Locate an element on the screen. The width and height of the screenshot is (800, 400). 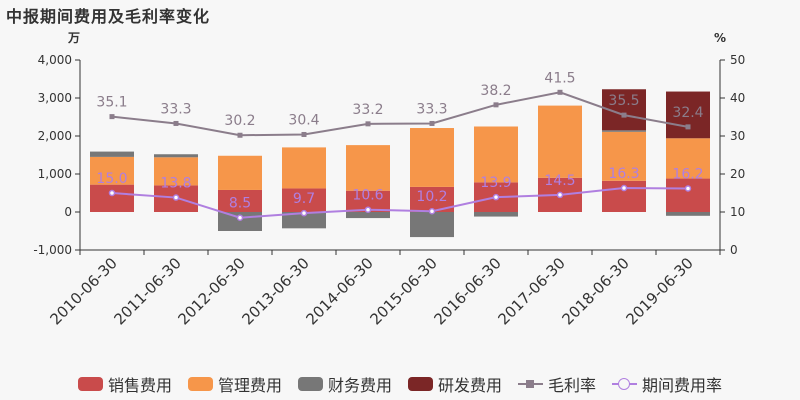
x-tick-label: 2017-06-30 is located at coordinates (531, 291).